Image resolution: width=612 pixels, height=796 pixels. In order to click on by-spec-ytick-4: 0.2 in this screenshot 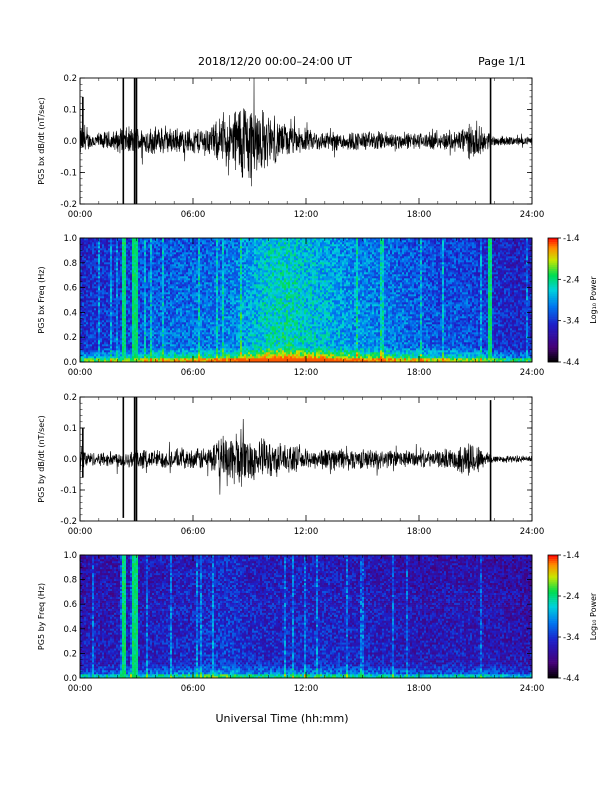, I will do `click(70, 654)`.